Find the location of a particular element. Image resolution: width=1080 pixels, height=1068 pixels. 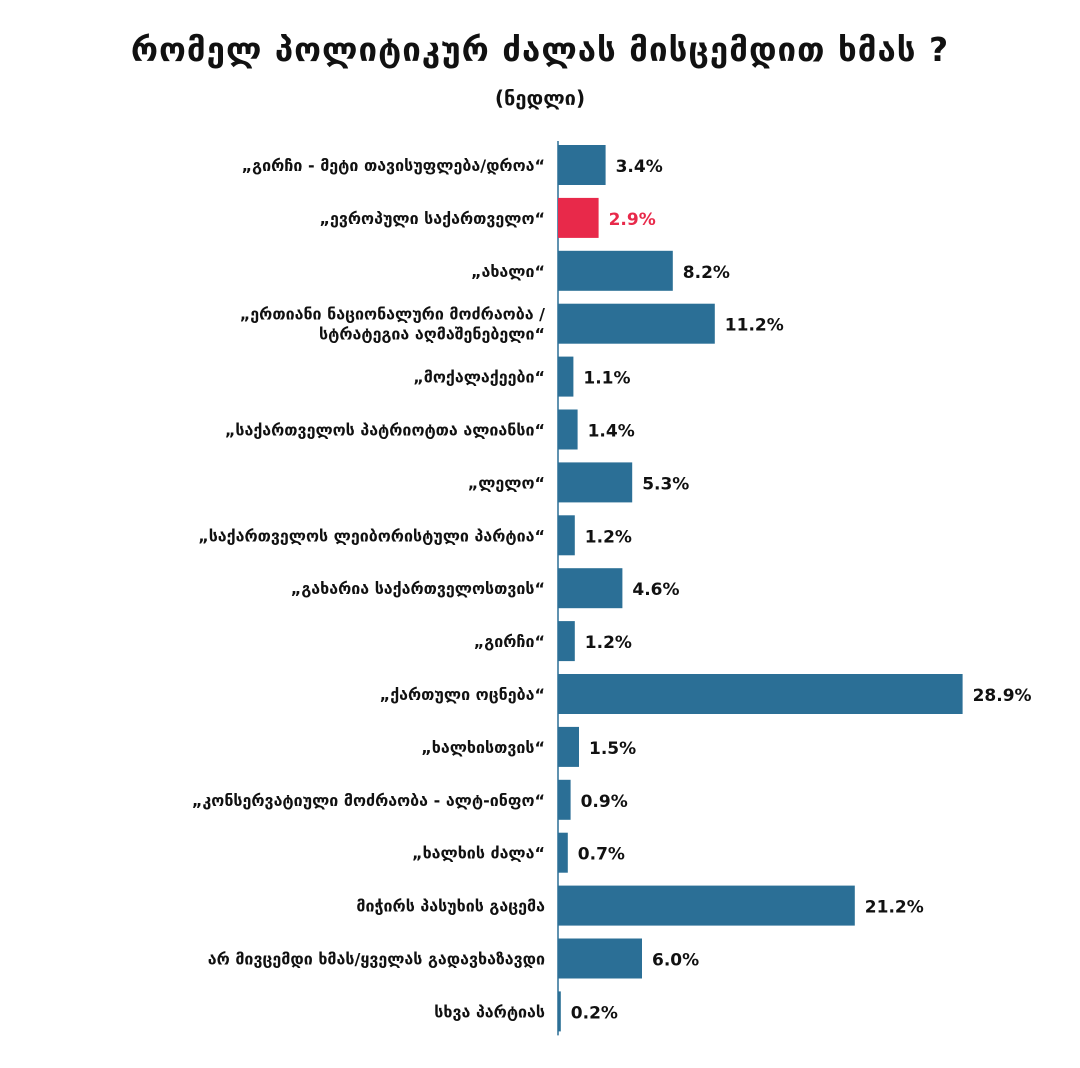

value-label: 0.9% is located at coordinates (604, 802).